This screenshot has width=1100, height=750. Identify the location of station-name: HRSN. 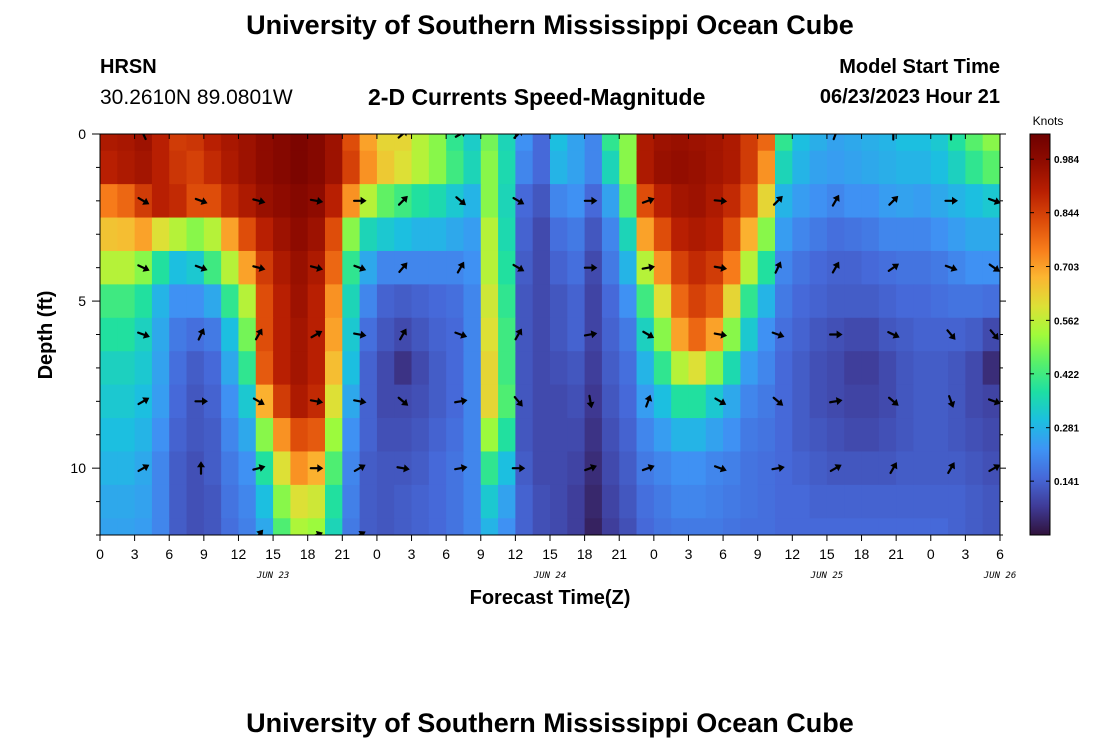
(128, 67).